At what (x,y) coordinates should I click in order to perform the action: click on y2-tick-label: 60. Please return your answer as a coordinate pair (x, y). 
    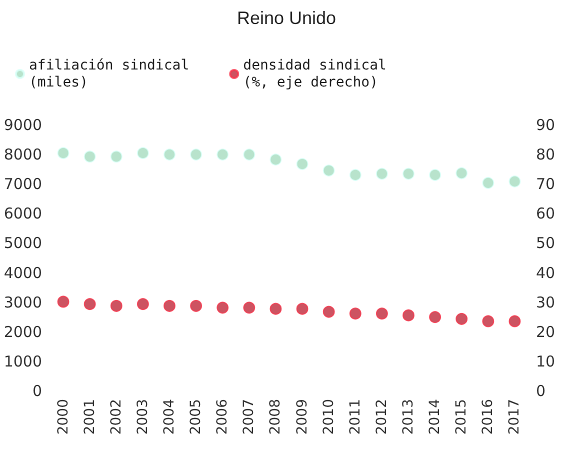
    Looking at the image, I should click on (546, 213).